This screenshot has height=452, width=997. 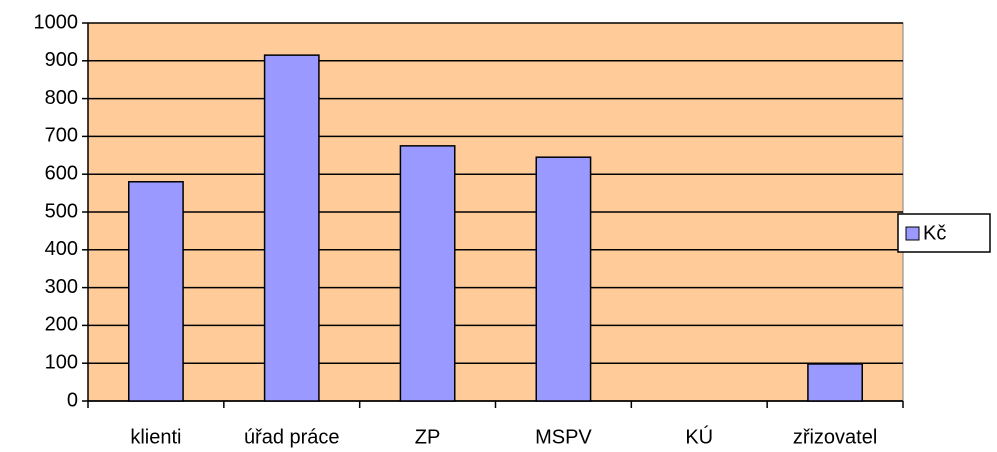 I want to click on y-tick-label: 500, so click(x=61, y=211).